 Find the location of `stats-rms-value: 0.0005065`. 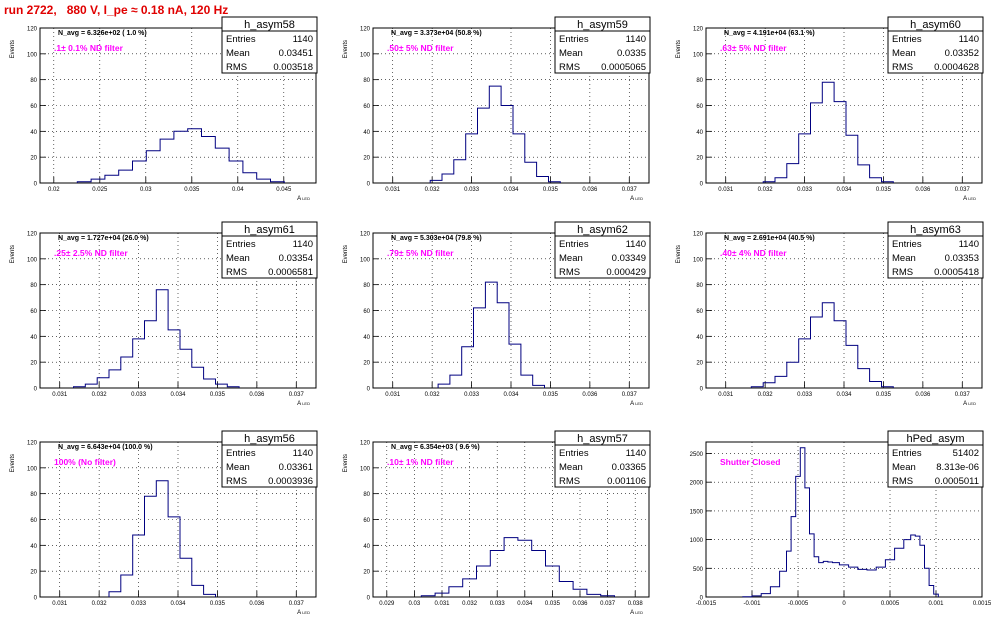

stats-rms-value: 0.0005065 is located at coordinates (623, 67).